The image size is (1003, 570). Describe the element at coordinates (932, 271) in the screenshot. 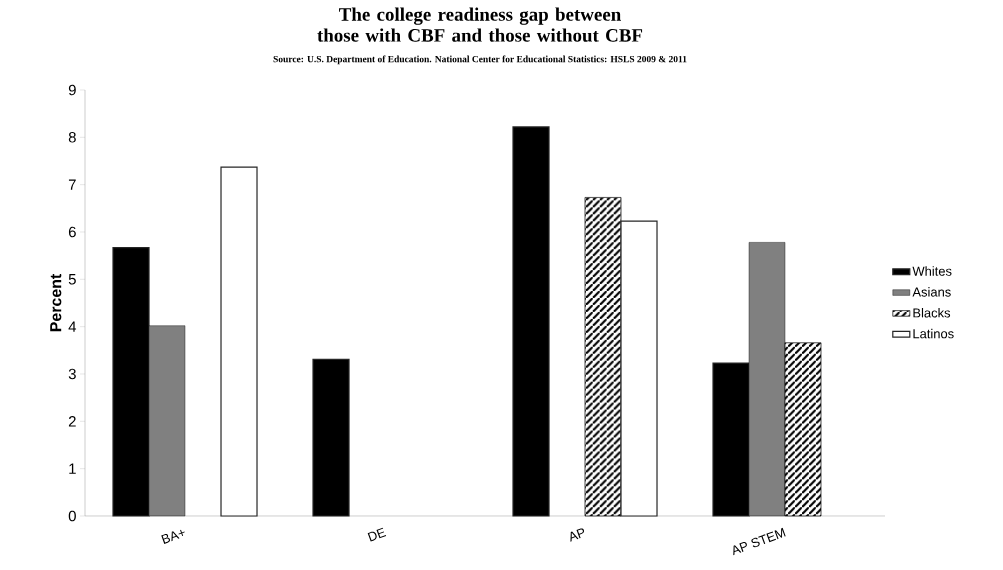

I see `legend-label: Whites` at that location.